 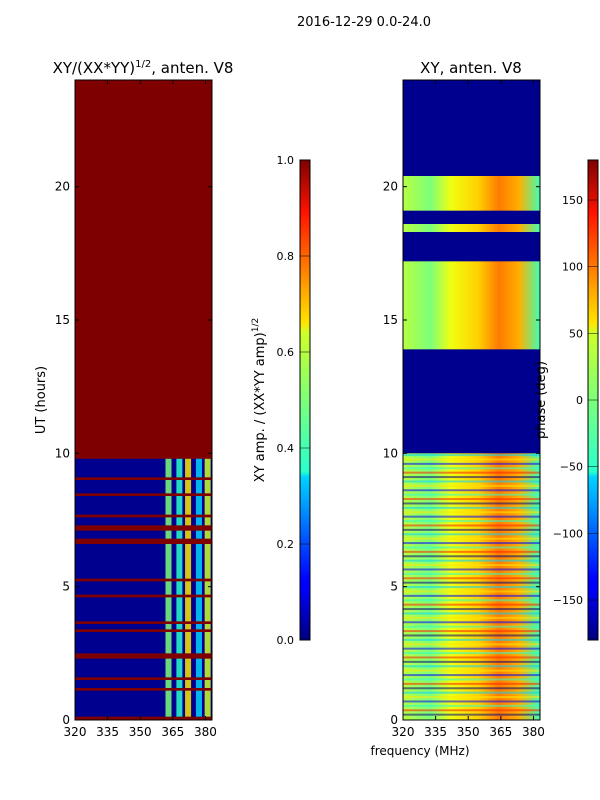 What do you see at coordinates (75, 732) in the screenshot?
I see `left-x-tick-label: 320` at bounding box center [75, 732].